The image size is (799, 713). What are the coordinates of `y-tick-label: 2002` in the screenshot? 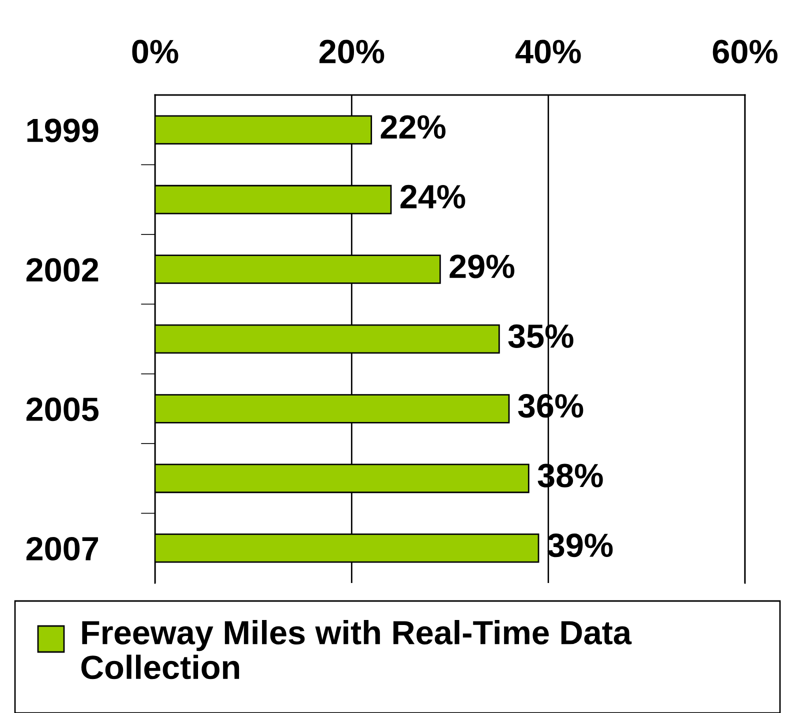 It's located at (62, 270).